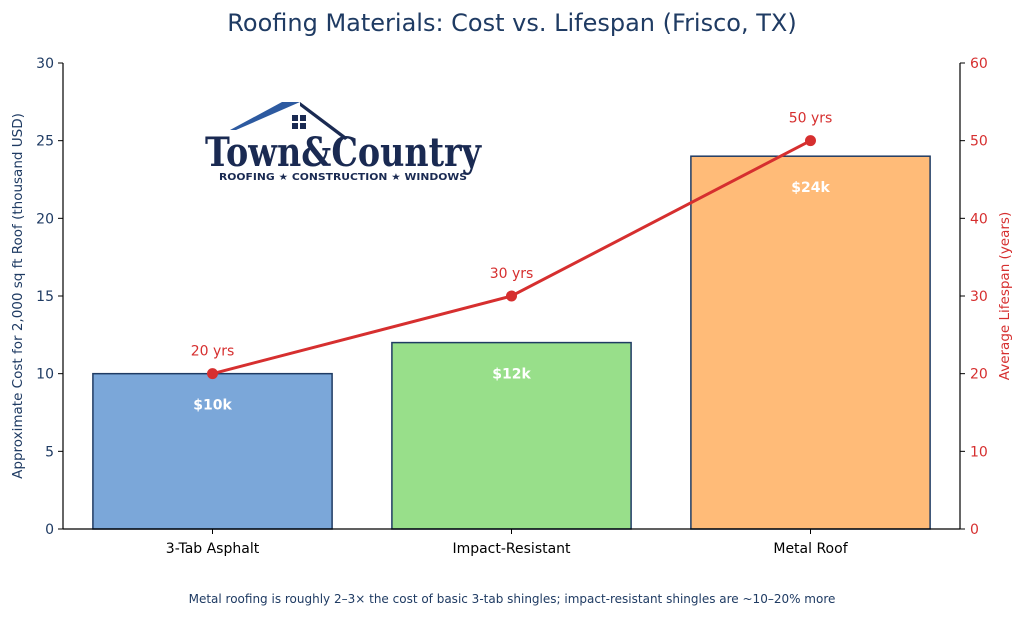 The width and height of the screenshot is (1024, 617). I want to click on lifespan-point-label: 30 yrs, so click(512, 274).